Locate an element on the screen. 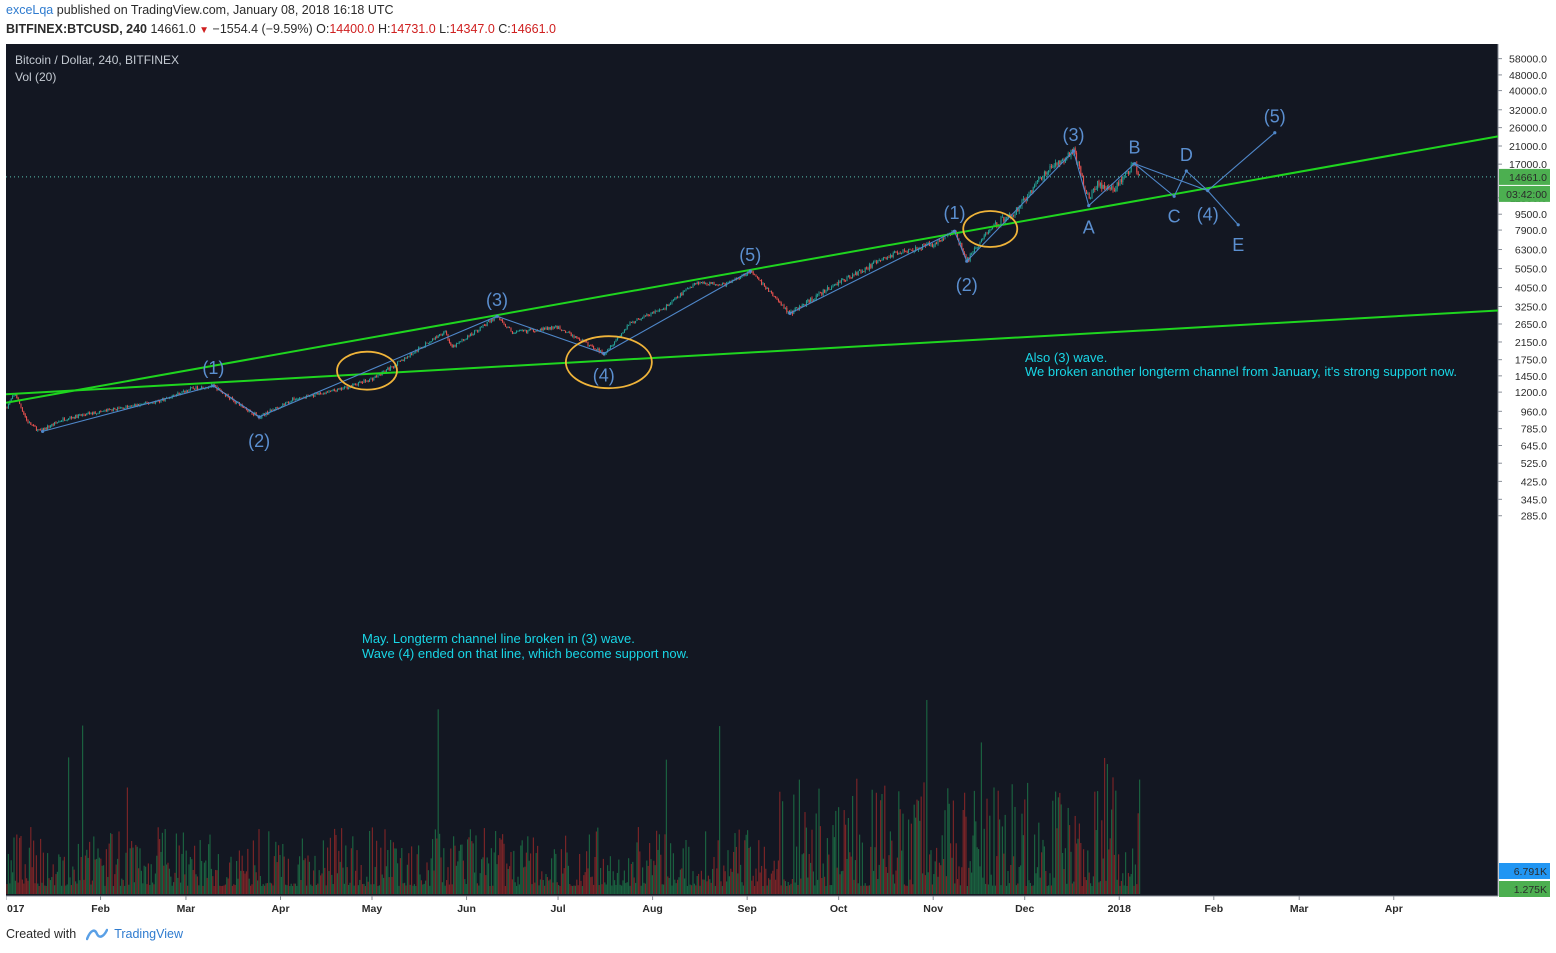 The width and height of the screenshot is (1556, 953). may-breakout-circle is located at coordinates (367, 370).